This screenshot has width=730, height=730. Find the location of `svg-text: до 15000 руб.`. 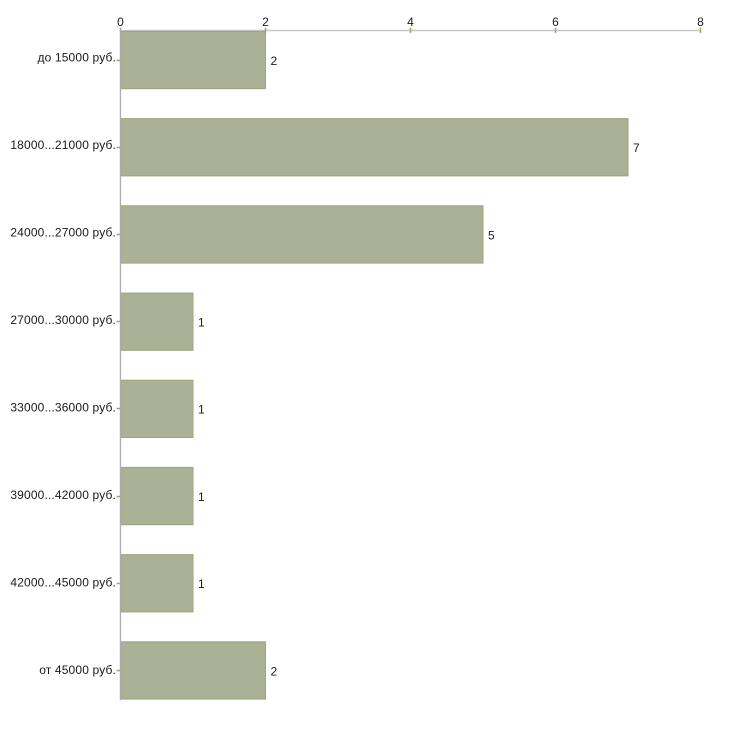

svg-text: до 15000 руб. is located at coordinates (76, 58).